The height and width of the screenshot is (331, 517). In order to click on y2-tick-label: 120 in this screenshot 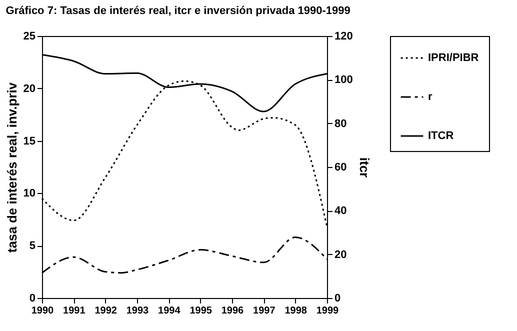, I will do `click(343, 36)`.